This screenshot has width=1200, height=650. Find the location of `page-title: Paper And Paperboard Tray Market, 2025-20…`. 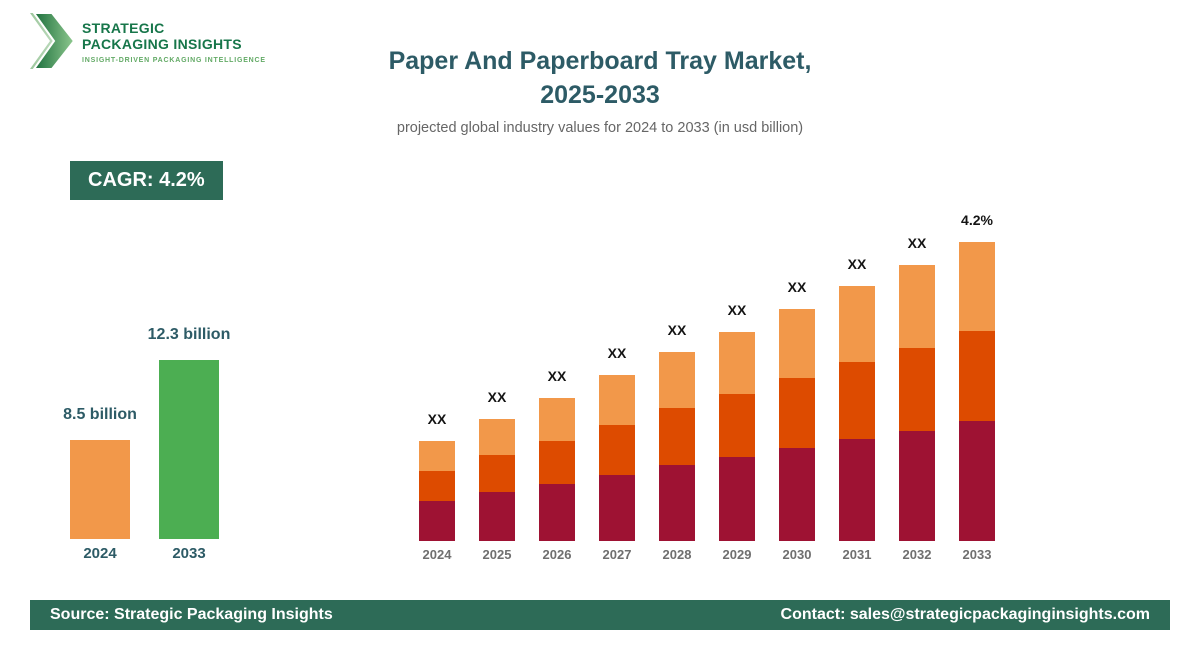

page-title: Paper And Paperboard Tray Market, 2025-20… is located at coordinates (600, 78).